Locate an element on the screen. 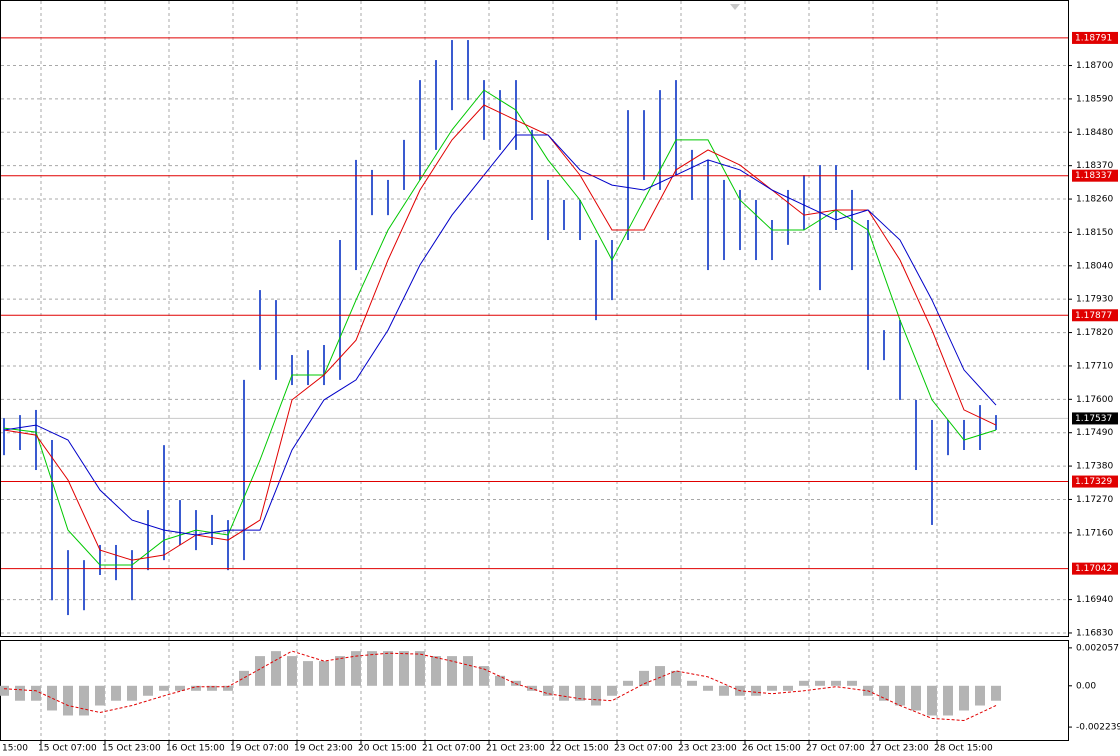 This screenshot has height=756, width=1120. x-tick-label: 21 Oct 23:00 is located at coordinates (515, 749).